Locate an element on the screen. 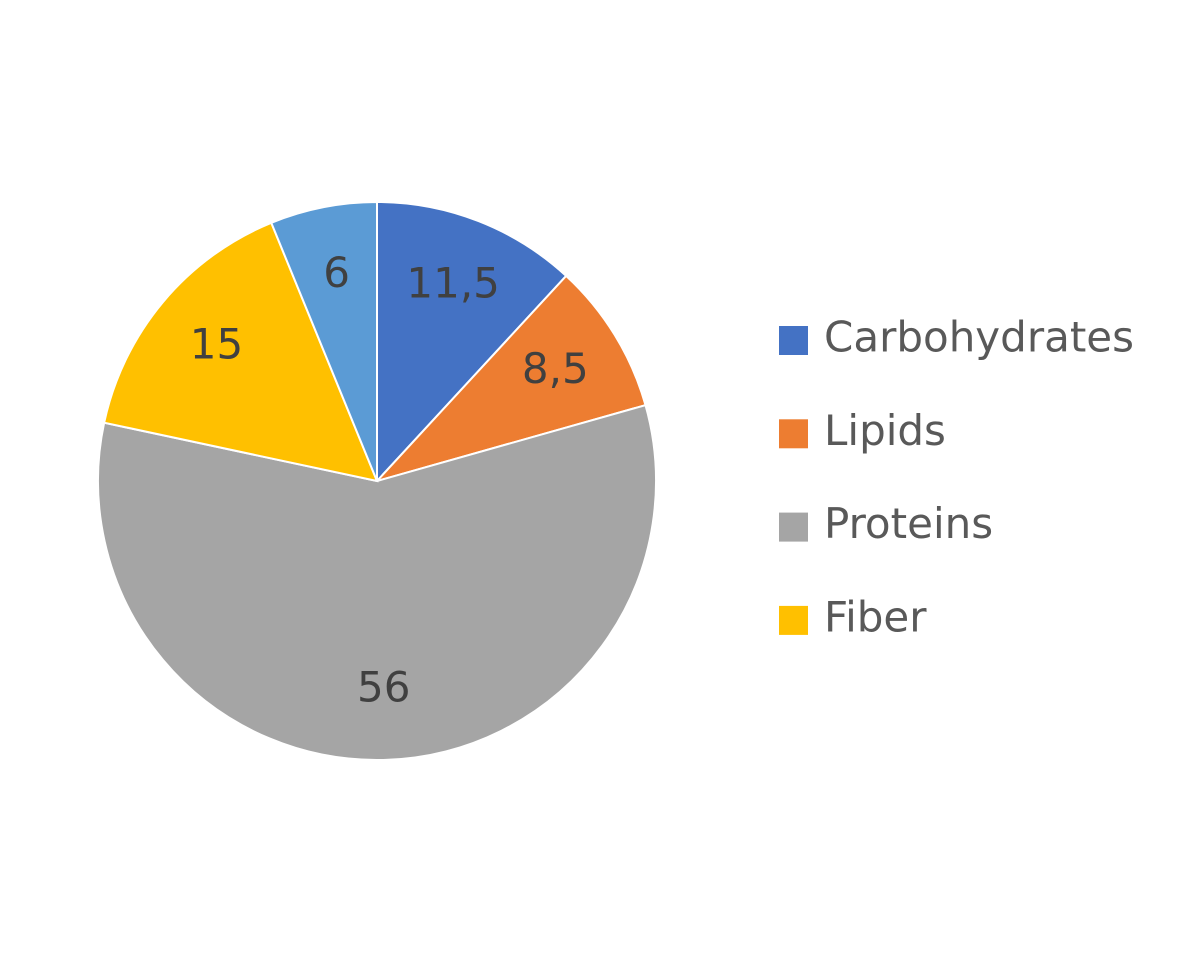 Image resolution: width=1192 pixels, height=963 pixels. legend-label: Carbohydrates is located at coordinates (979, 337).